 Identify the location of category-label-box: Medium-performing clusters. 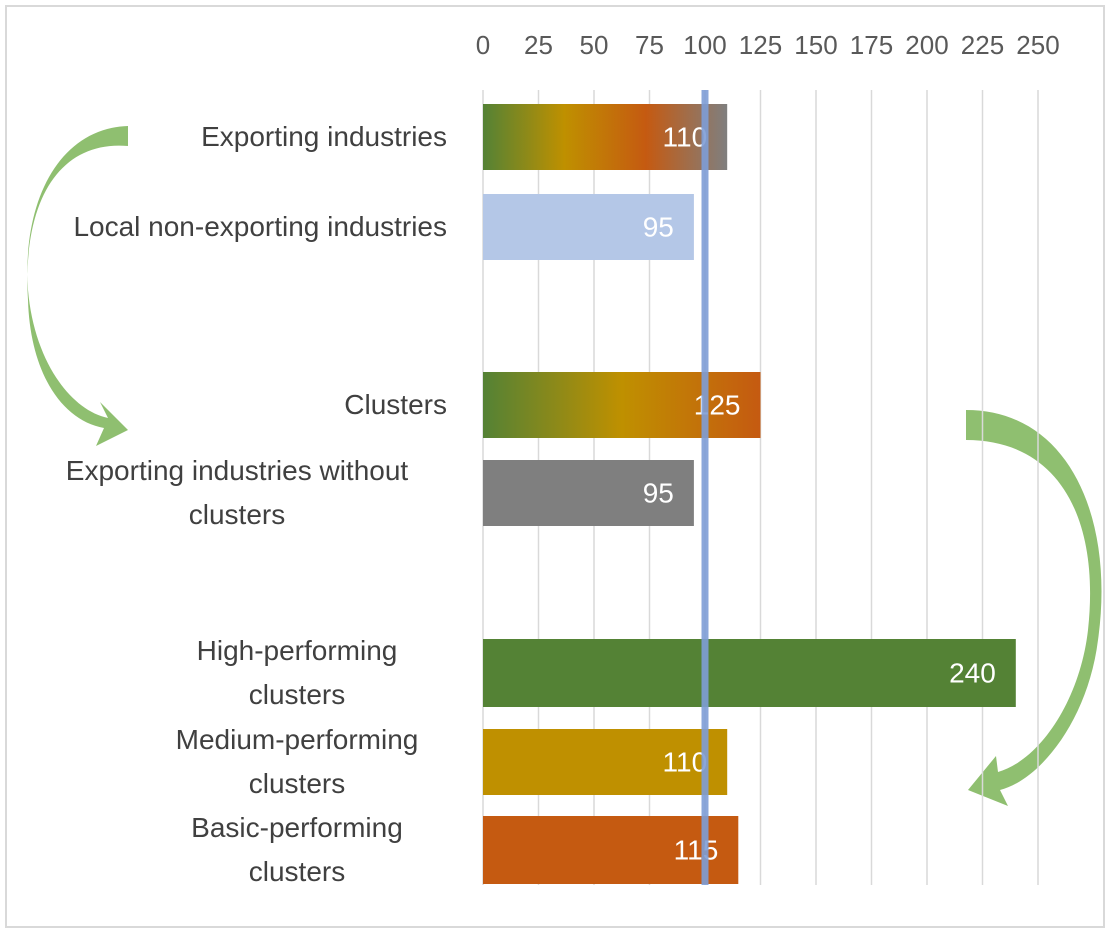
(231, 762).